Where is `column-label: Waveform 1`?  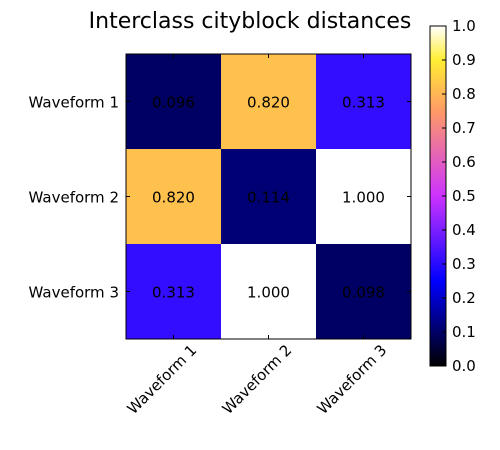
column-label: Waveform 1 is located at coordinates (162, 379).